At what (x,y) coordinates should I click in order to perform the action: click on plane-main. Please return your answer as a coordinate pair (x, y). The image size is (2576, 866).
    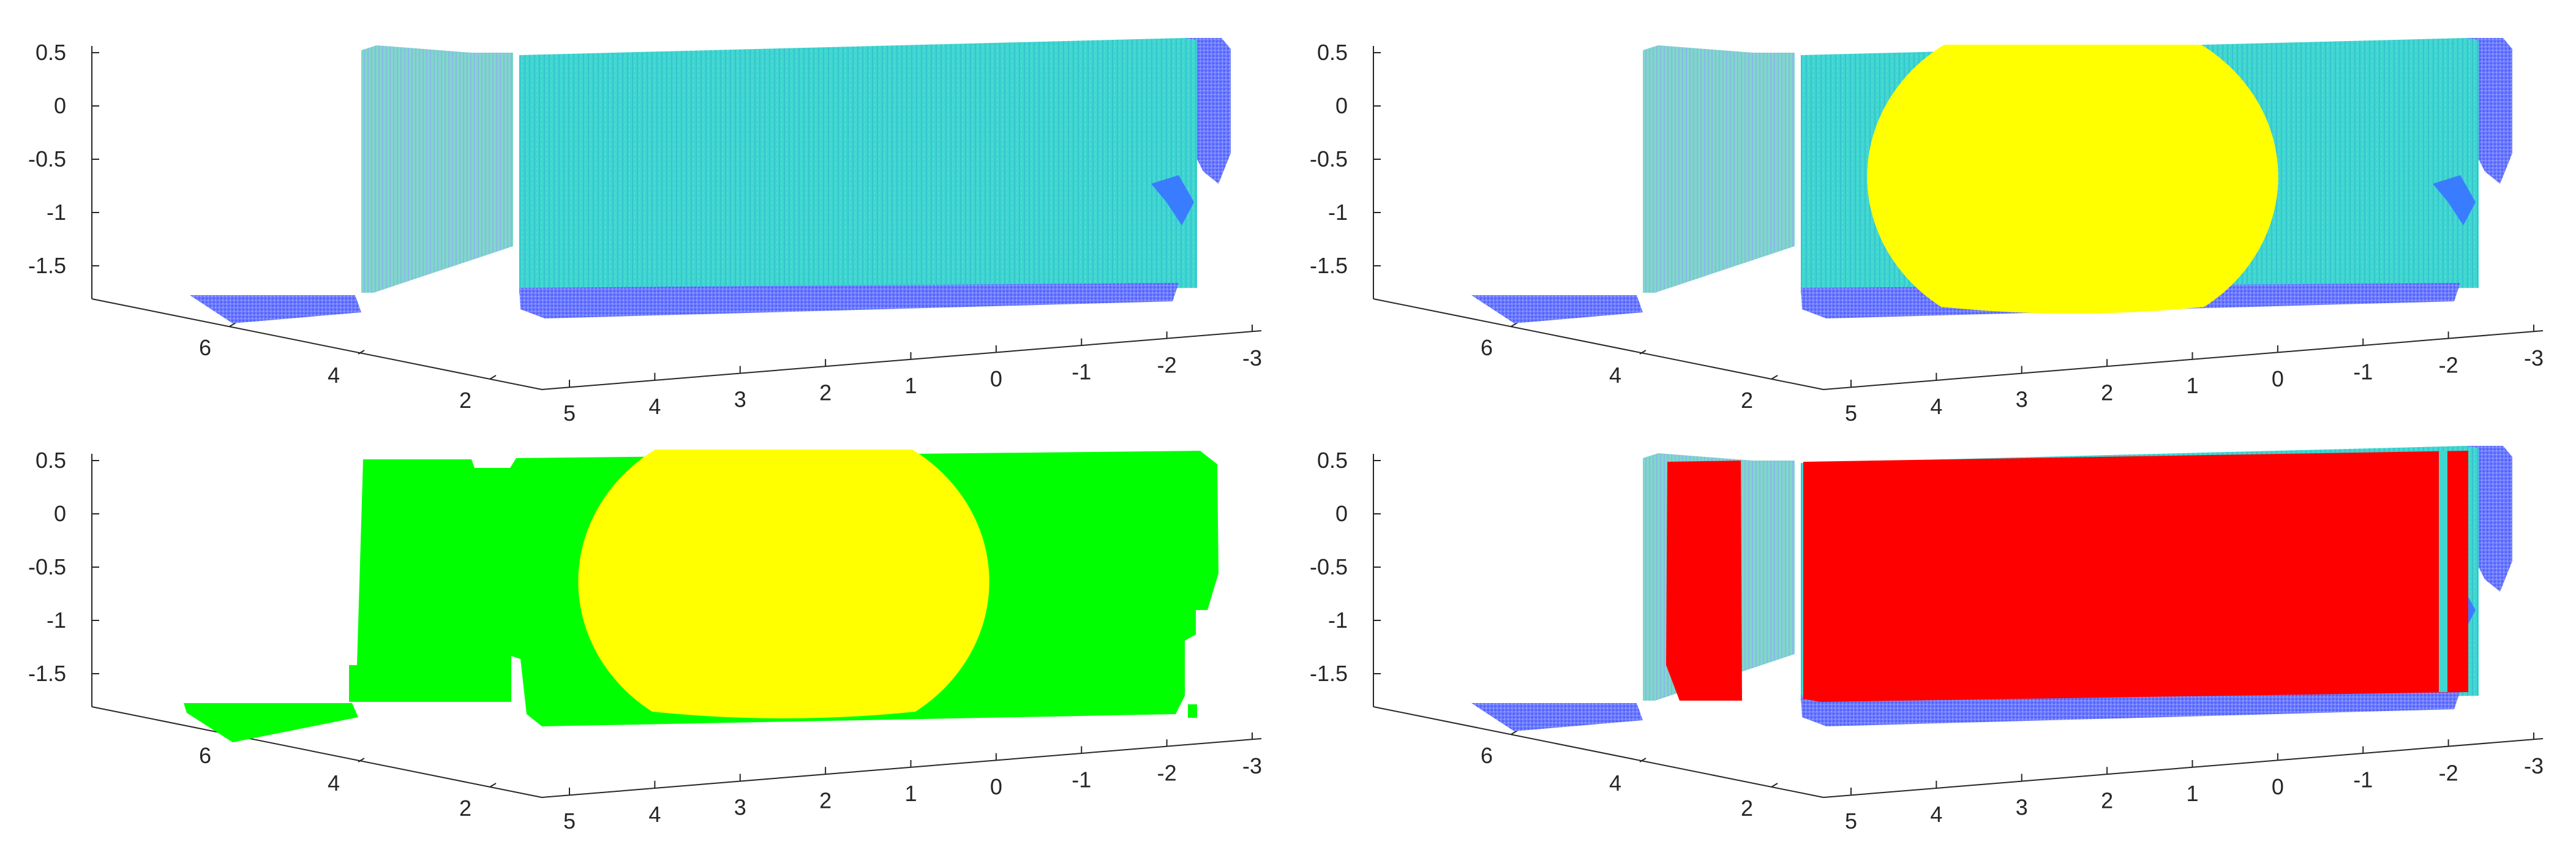
    Looking at the image, I should click on (2135, 577).